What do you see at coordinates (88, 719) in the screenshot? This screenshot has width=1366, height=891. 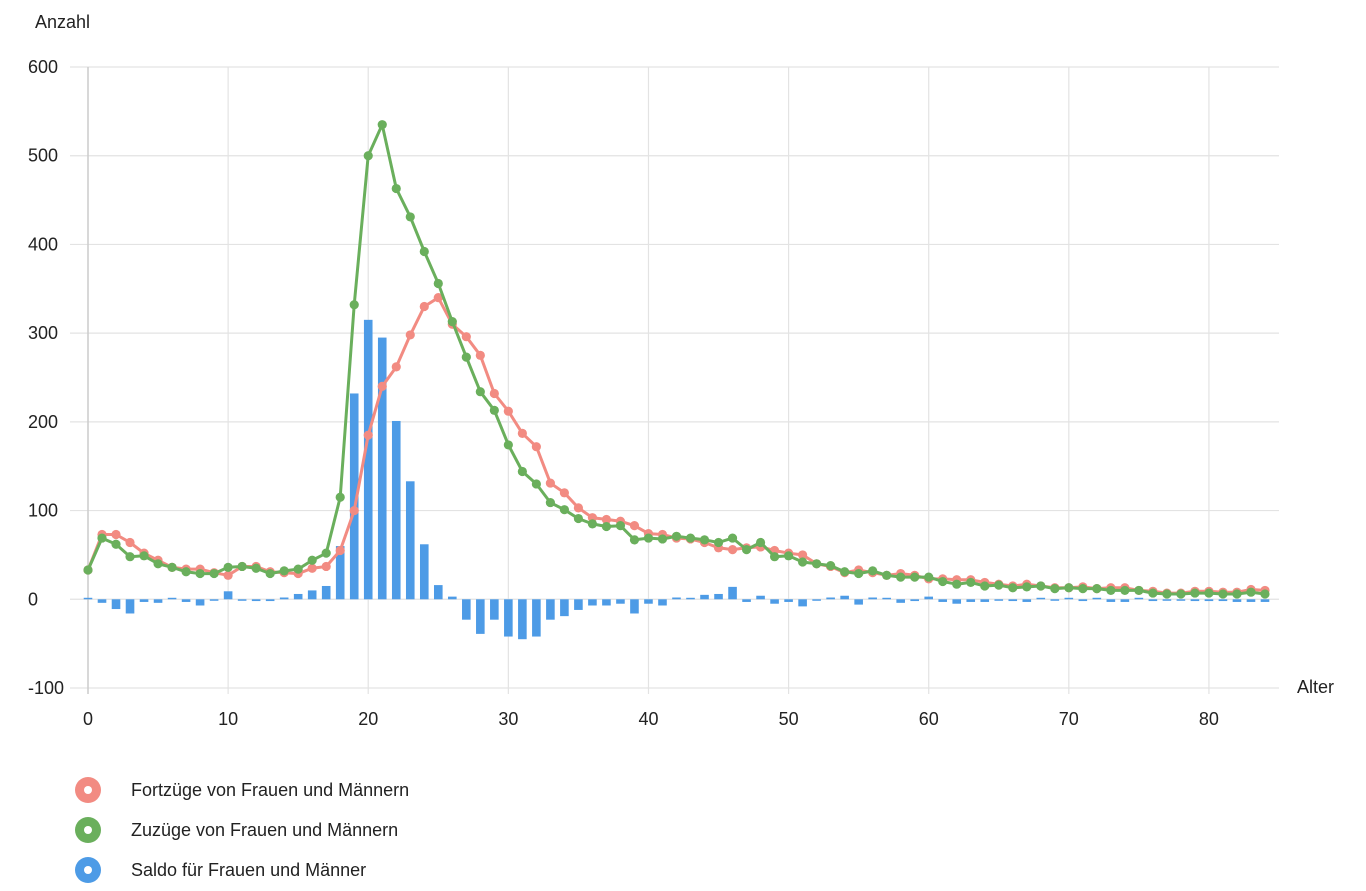 I see `x-tick-label: 0` at bounding box center [88, 719].